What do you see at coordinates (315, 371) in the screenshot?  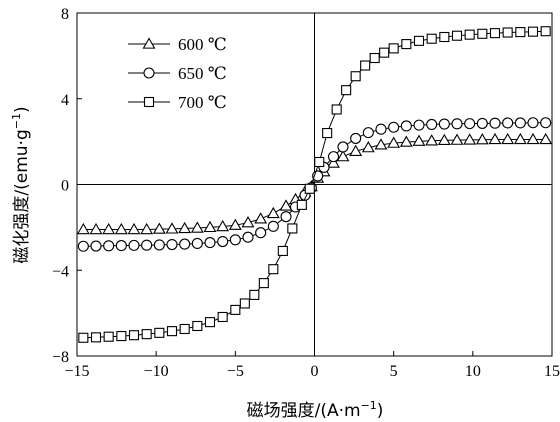 I see `x-tick-label: 0` at bounding box center [315, 371].